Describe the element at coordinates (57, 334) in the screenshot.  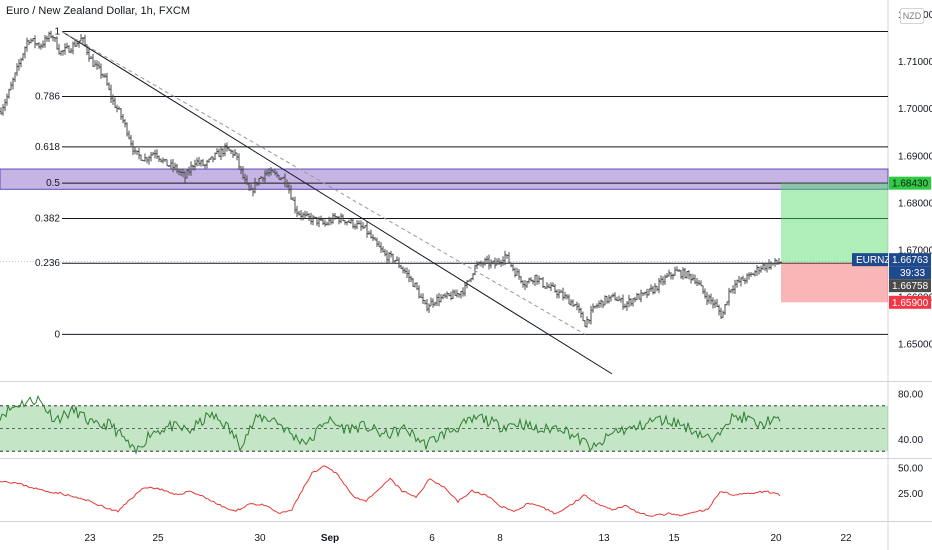
I see `fib-level-label: 0` at that location.